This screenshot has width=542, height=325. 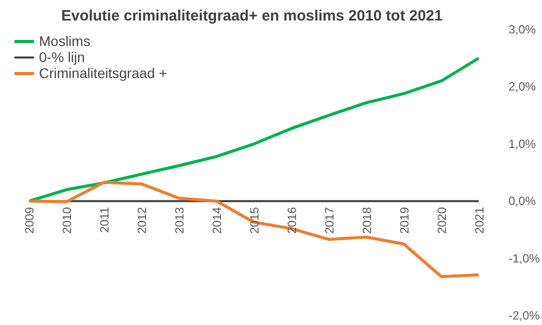 What do you see at coordinates (479, 220) in the screenshot?
I see `x-tick-label: 2021` at bounding box center [479, 220].